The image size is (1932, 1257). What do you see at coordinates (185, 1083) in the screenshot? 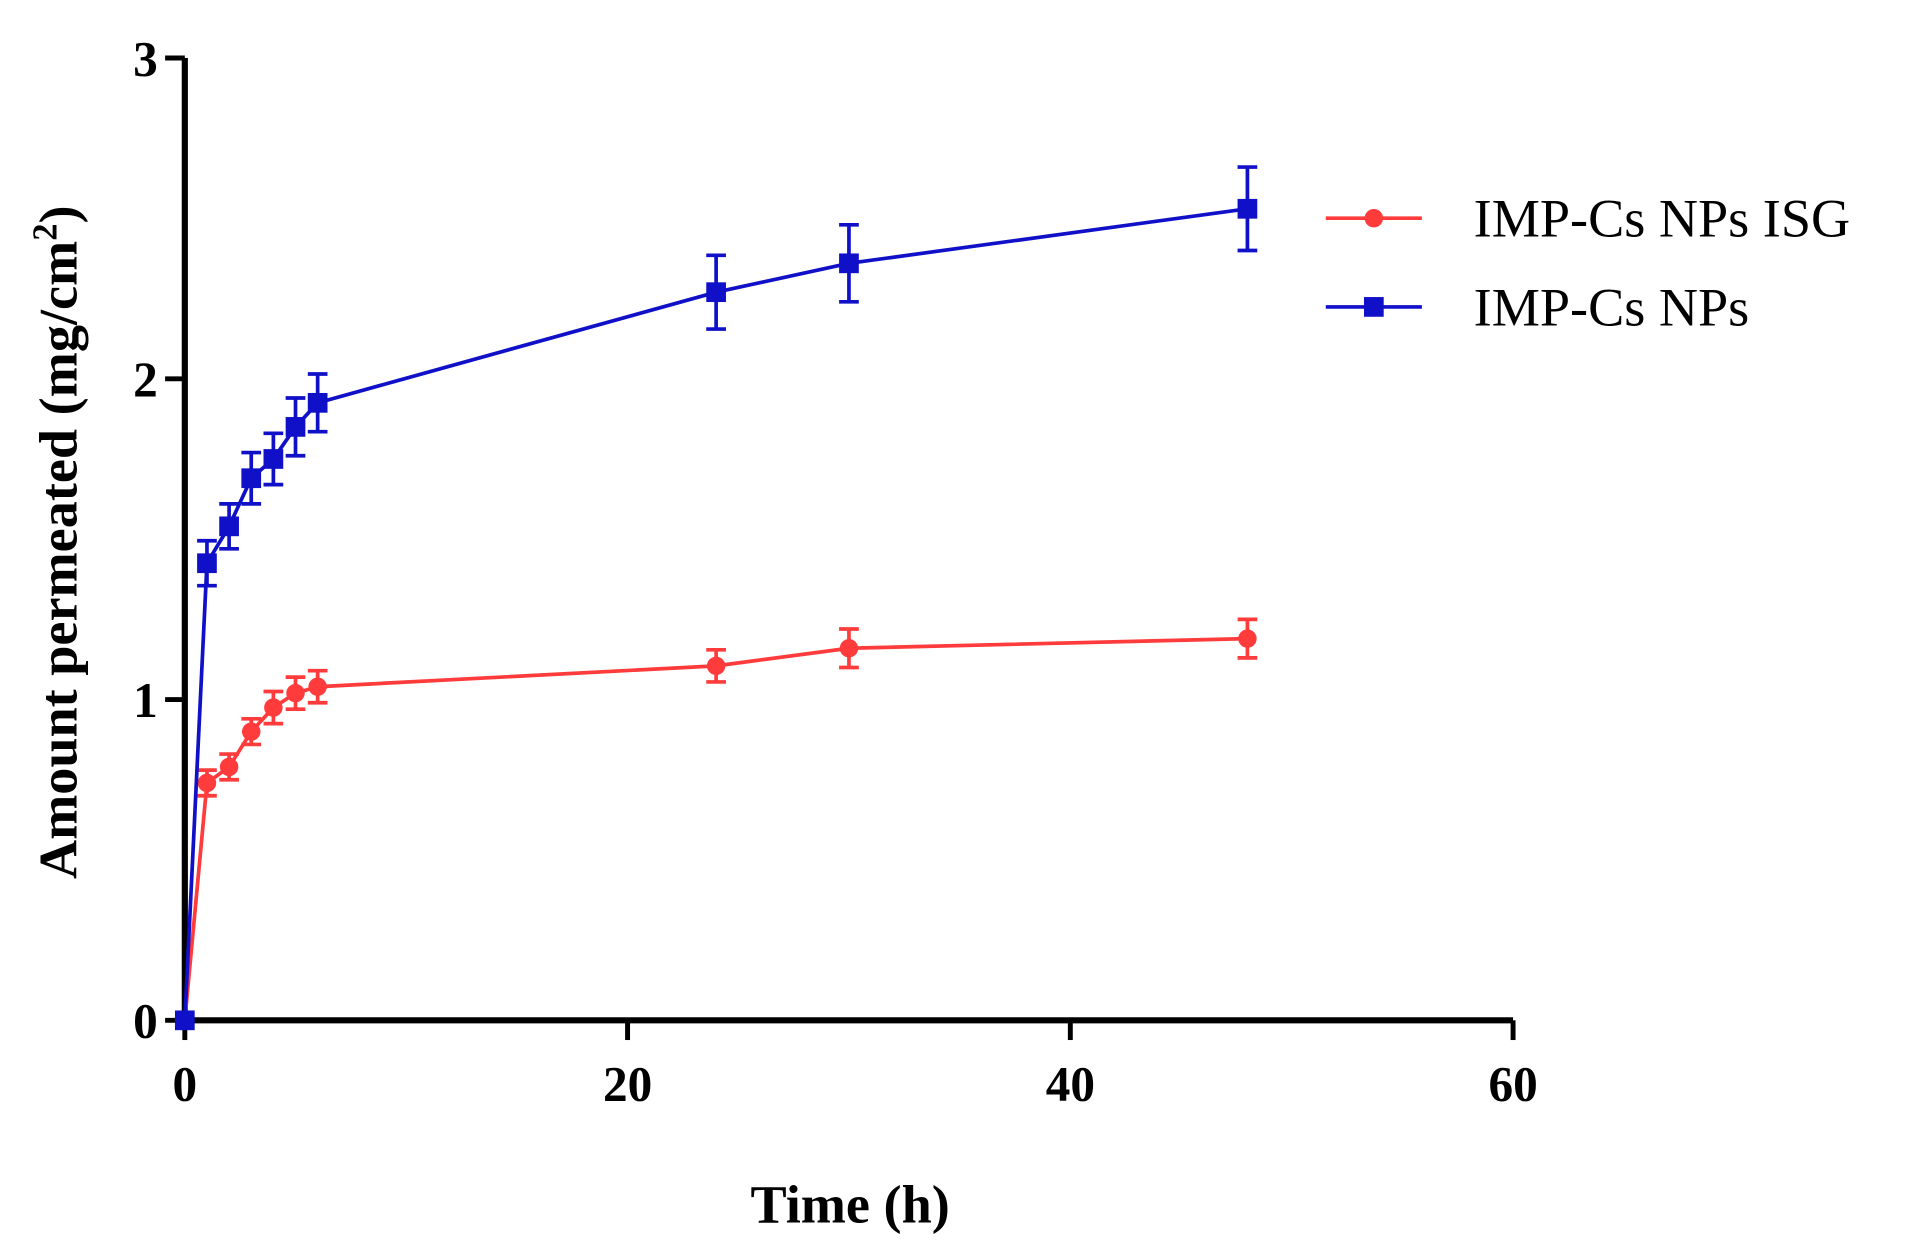
I see `x-tick-label: 0` at bounding box center [185, 1083].